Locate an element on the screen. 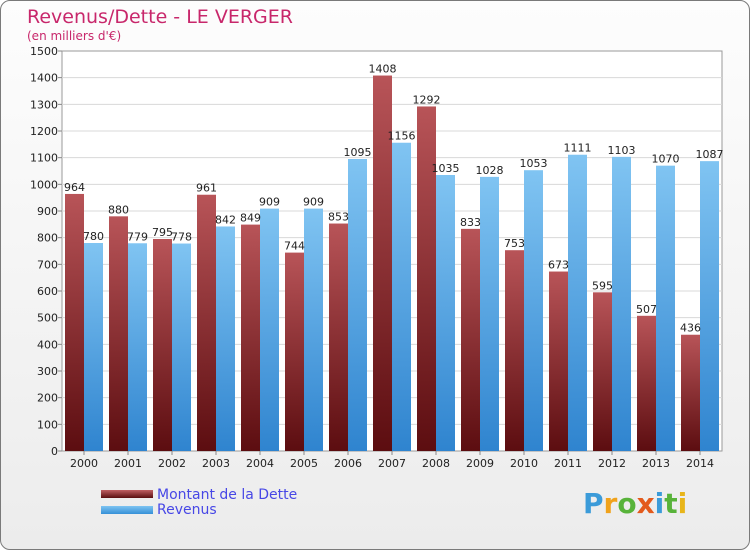 This screenshot has width=750, height=550. y-tick-label: 100 is located at coordinates (47, 424).